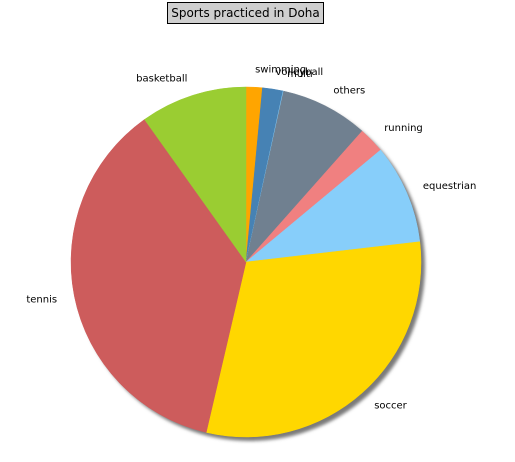  Describe the element at coordinates (333, 206) in the screenshot. I see `pie-slice-equestrian` at that location.